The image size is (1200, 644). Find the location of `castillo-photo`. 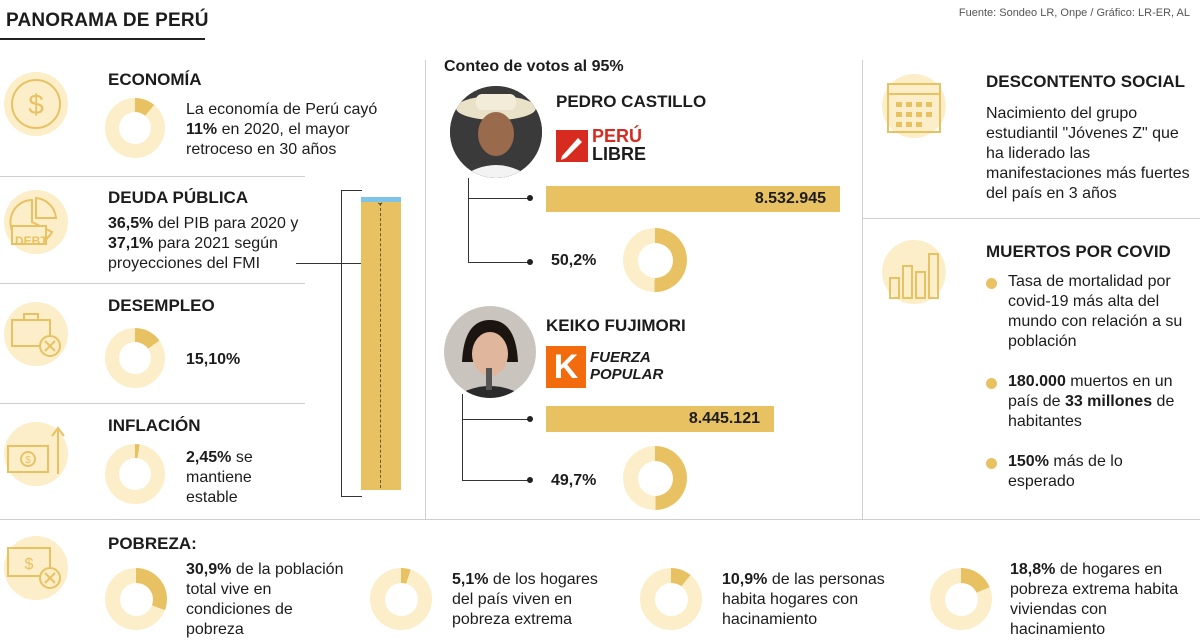

castillo-photo is located at coordinates (496, 132).